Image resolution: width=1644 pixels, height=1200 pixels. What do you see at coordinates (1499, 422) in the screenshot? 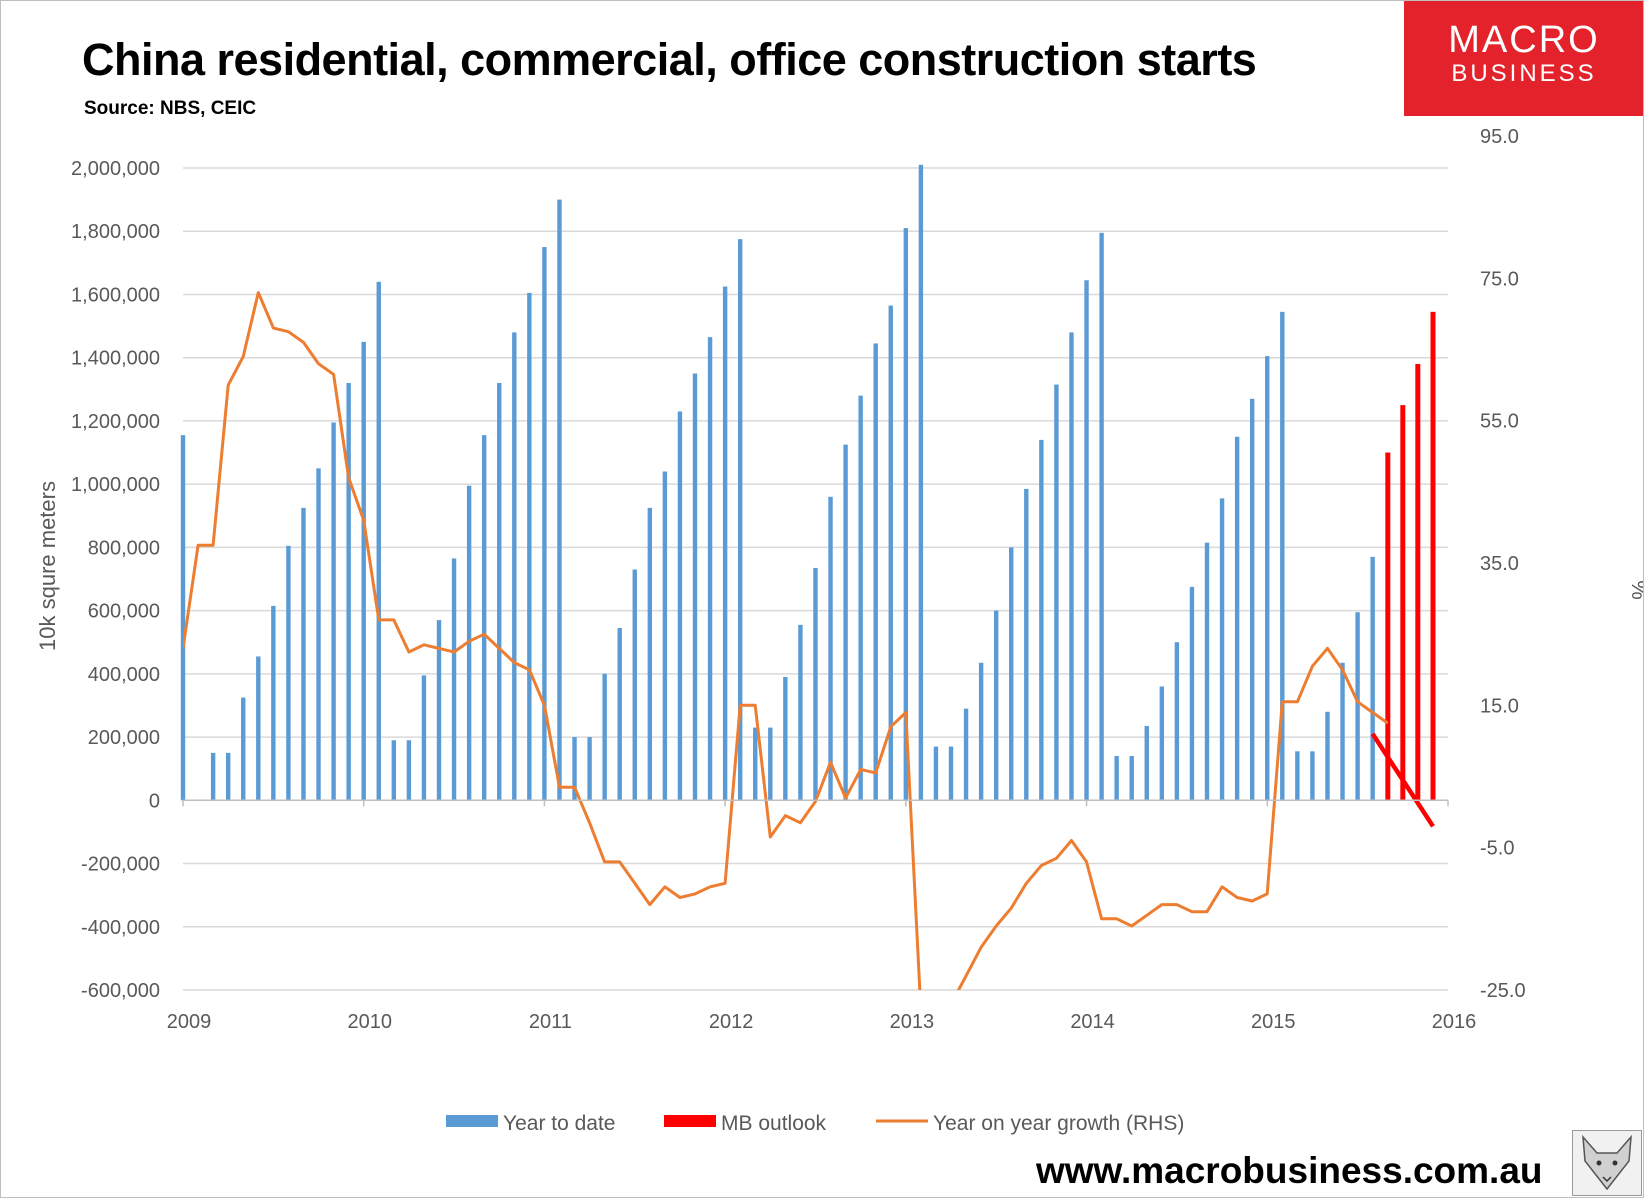
I see `y2-tick-label: 55.0` at bounding box center [1499, 422].